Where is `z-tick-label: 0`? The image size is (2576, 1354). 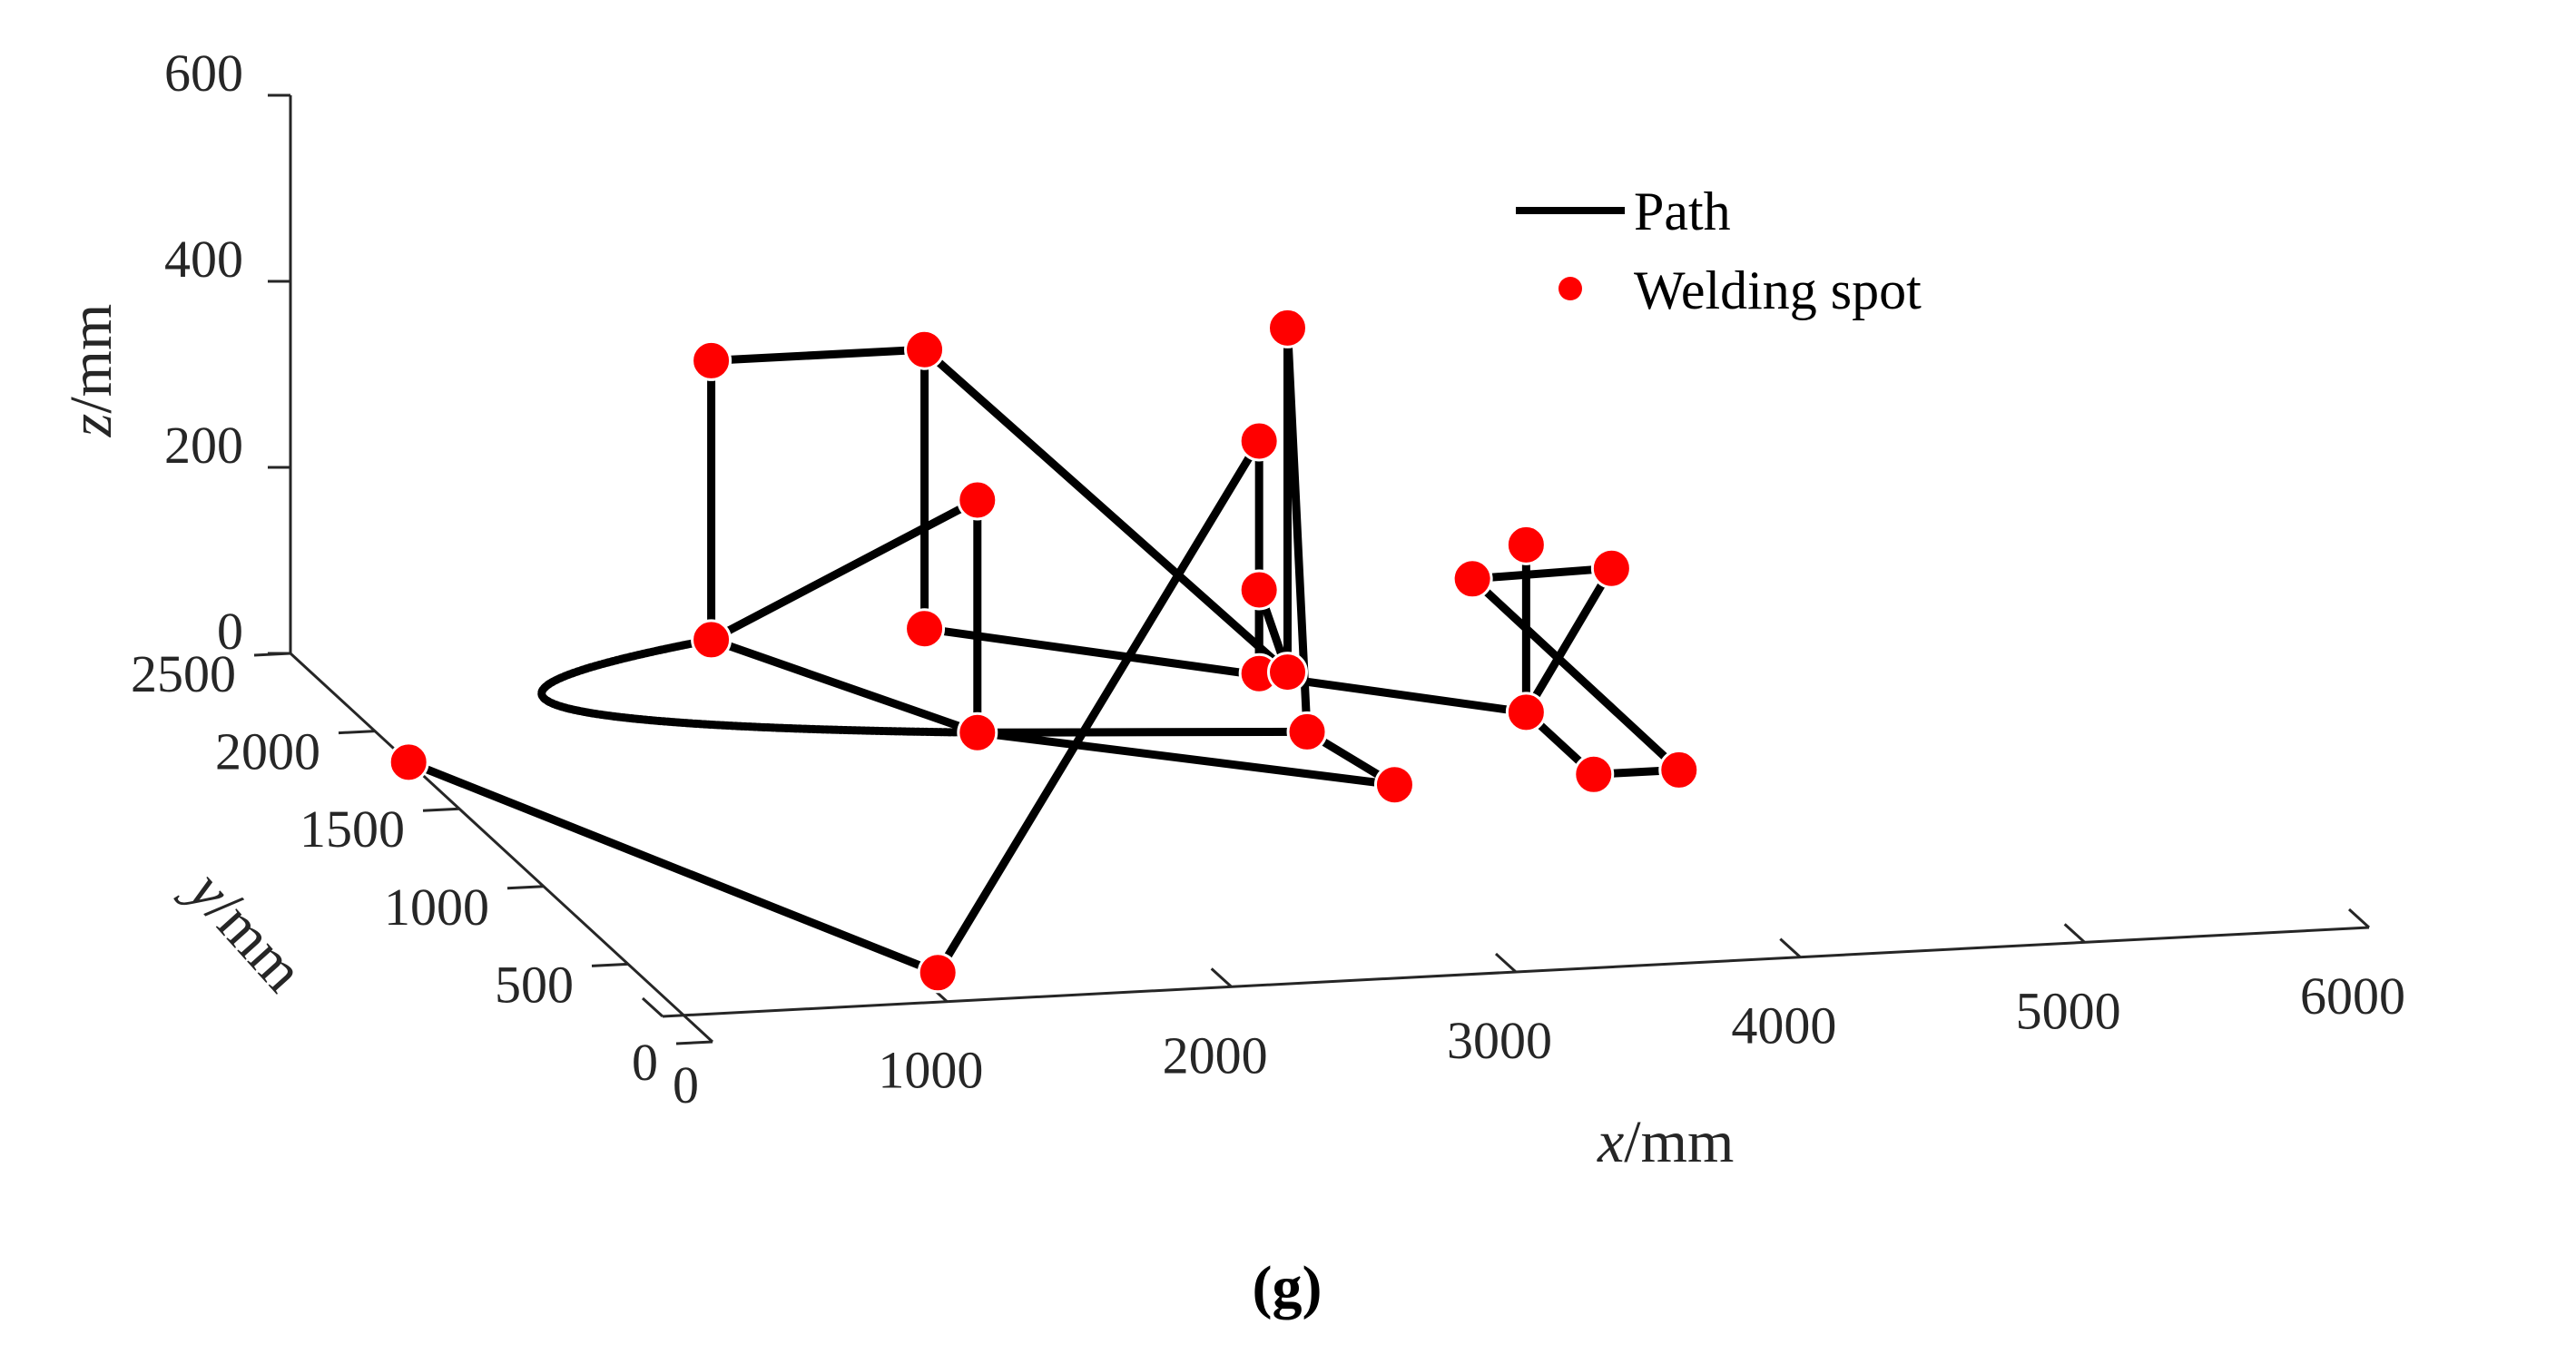
z-tick-label: 0 is located at coordinates (230, 631).